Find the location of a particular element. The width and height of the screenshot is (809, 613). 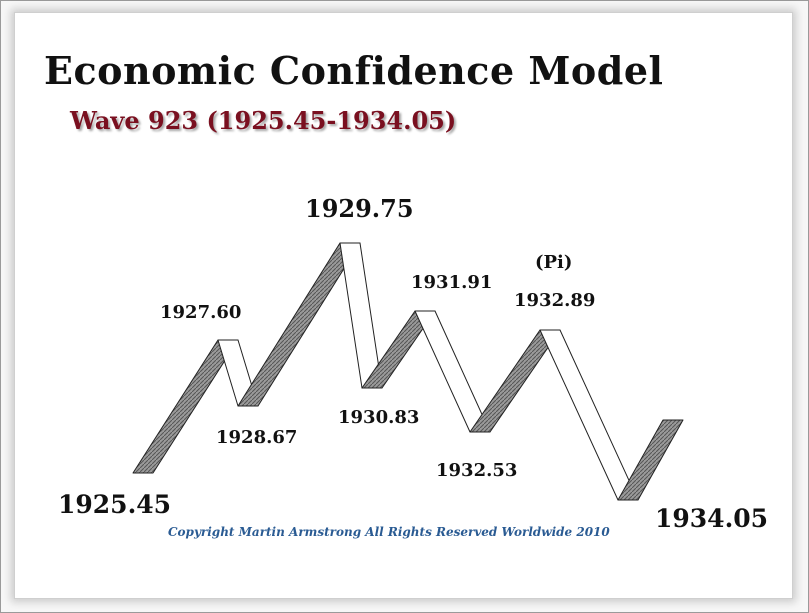

point-label-1928-67: 1928.67 is located at coordinates (256, 437).